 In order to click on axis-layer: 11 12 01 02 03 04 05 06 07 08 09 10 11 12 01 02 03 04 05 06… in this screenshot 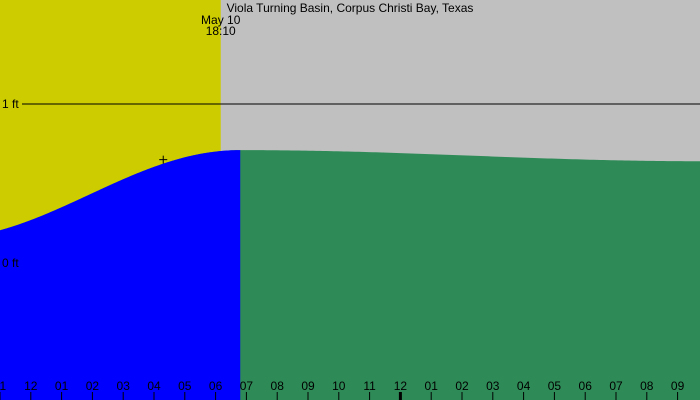, I will do `click(342, 389)`.